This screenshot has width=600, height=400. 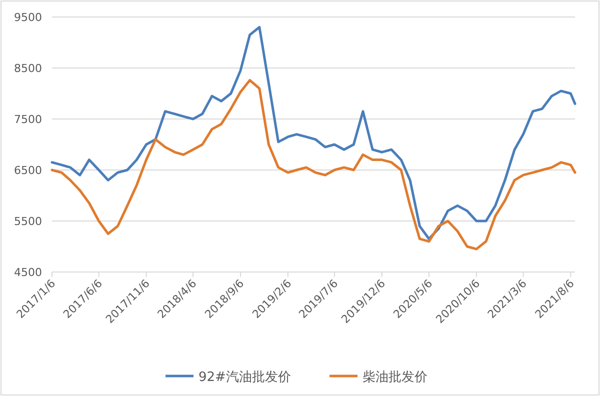 I want to click on y-tick-label: 5500, so click(x=28, y=221).